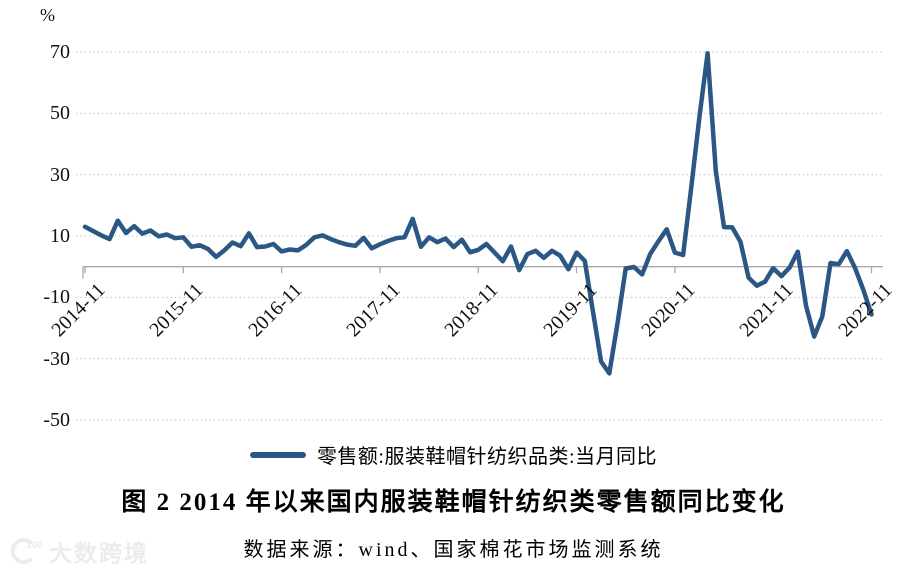  What do you see at coordinates (60, 236) in the screenshot?
I see `y-axis-tick-label: 10` at bounding box center [60, 236].